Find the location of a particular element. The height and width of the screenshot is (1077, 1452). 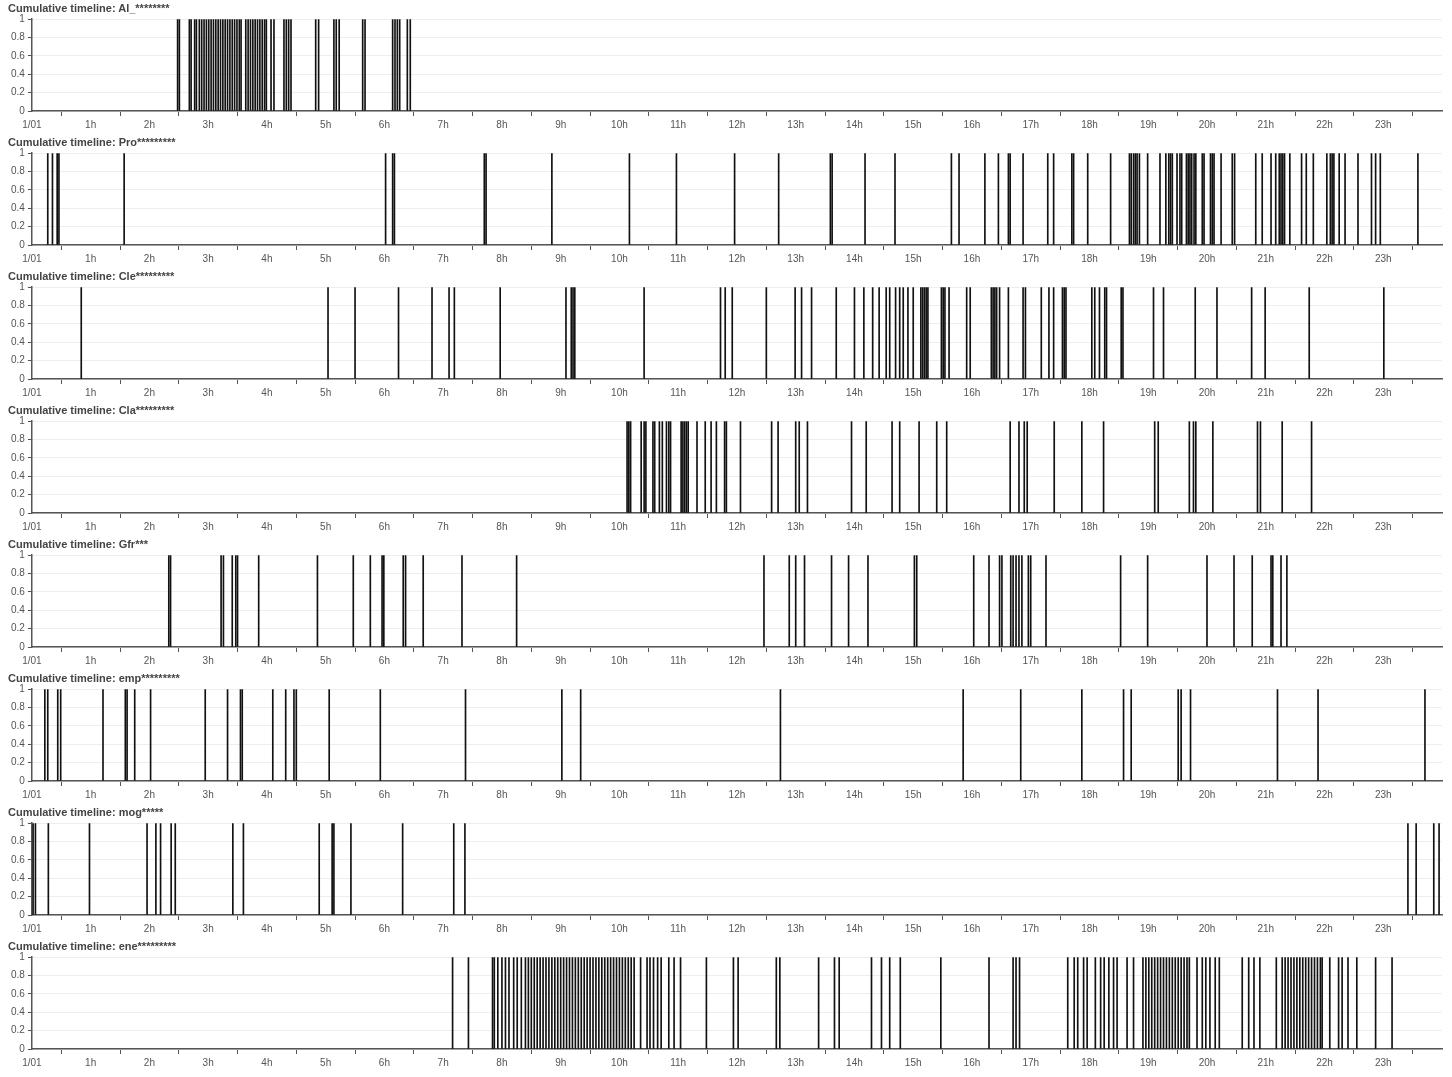

chart-title: Cumulative timeline: Al_******** is located at coordinates (89, 7).